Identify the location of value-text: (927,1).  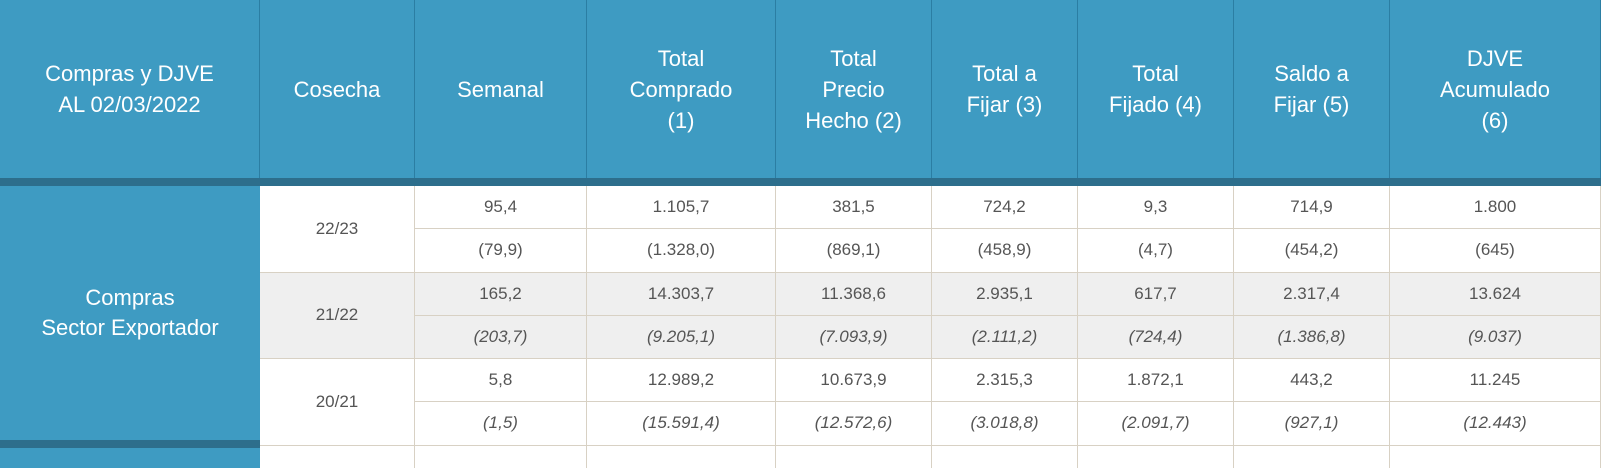
(1311, 423).